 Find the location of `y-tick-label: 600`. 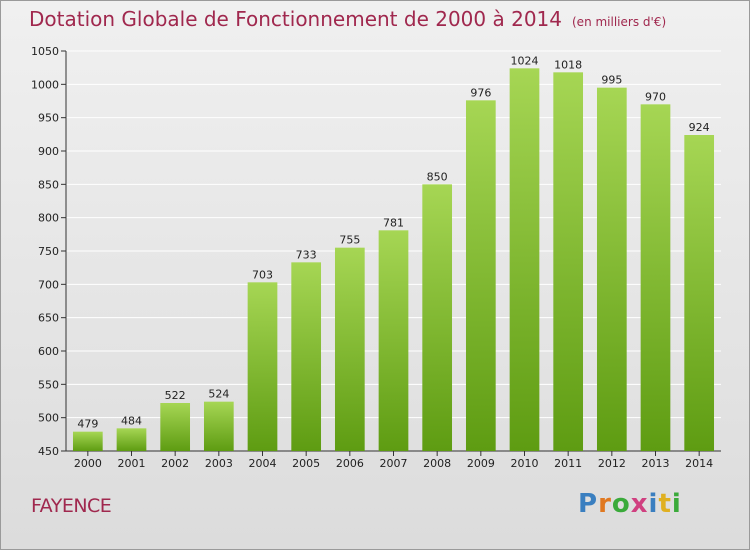

y-tick-label: 600 is located at coordinates (48, 351).